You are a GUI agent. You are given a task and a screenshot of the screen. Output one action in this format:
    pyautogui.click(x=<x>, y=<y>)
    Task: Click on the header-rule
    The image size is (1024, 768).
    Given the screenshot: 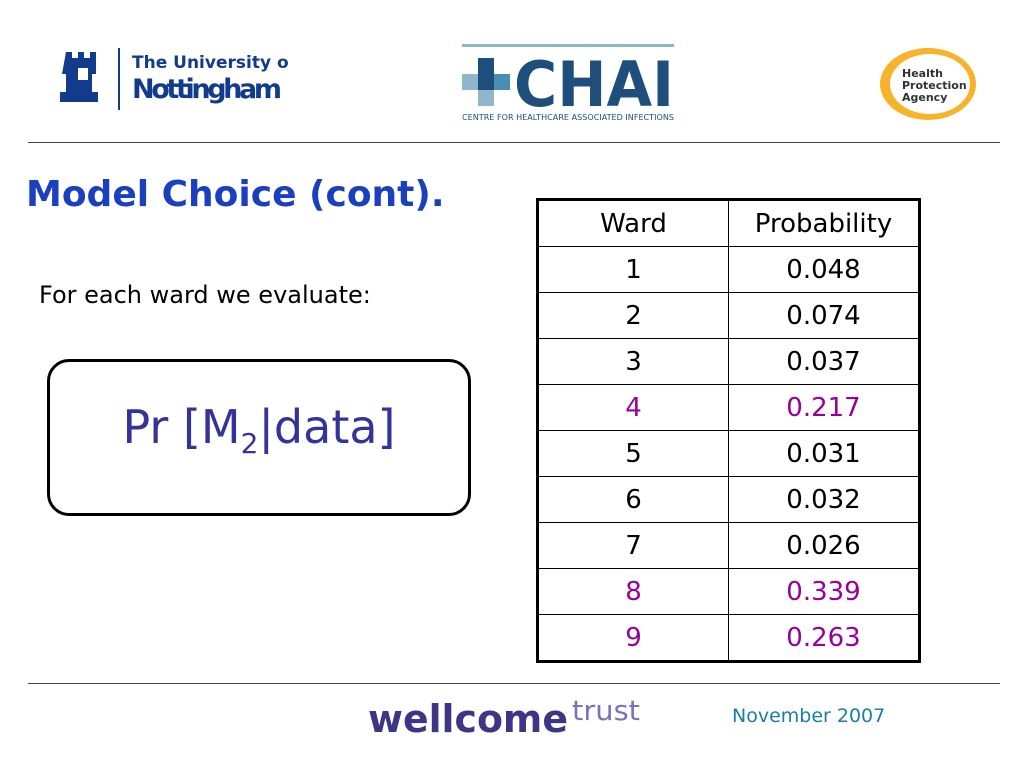 What is the action you would take?
    pyautogui.click(x=514, y=142)
    